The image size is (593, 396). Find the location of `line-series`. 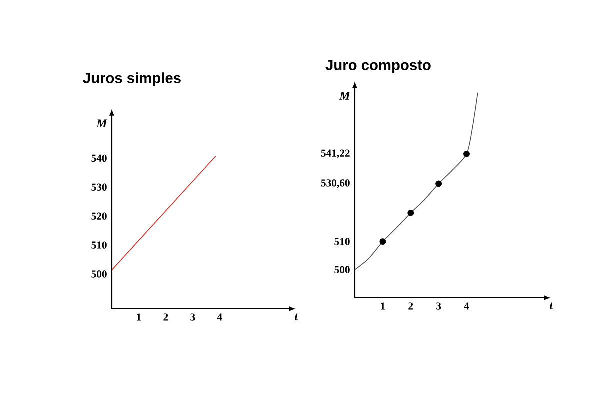

line-series is located at coordinates (416, 181).